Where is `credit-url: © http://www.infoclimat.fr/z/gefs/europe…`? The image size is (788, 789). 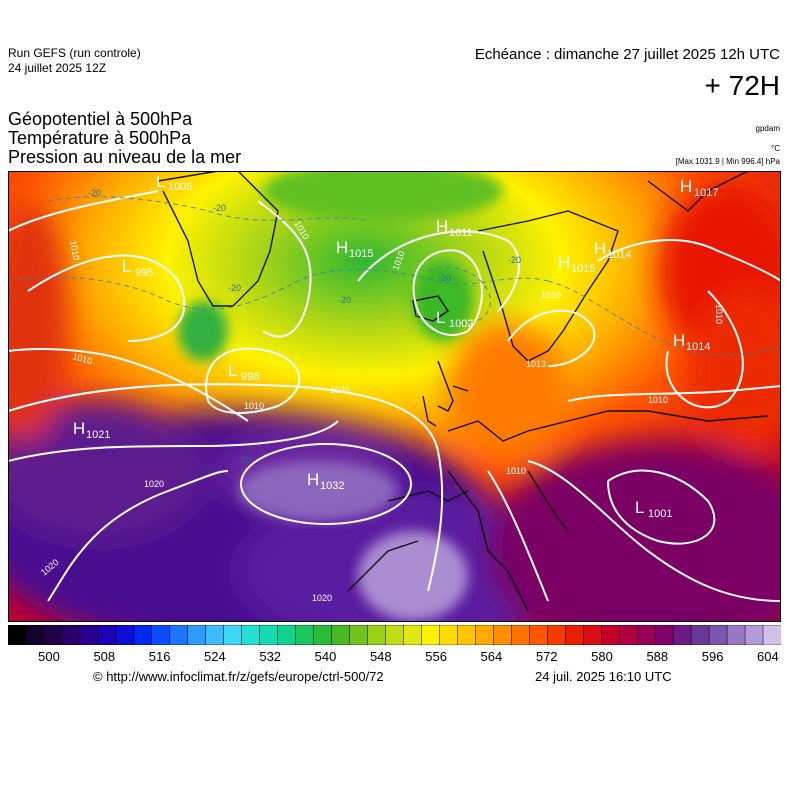 credit-url: © http://www.infoclimat.fr/z/gefs/europe… is located at coordinates (238, 676).